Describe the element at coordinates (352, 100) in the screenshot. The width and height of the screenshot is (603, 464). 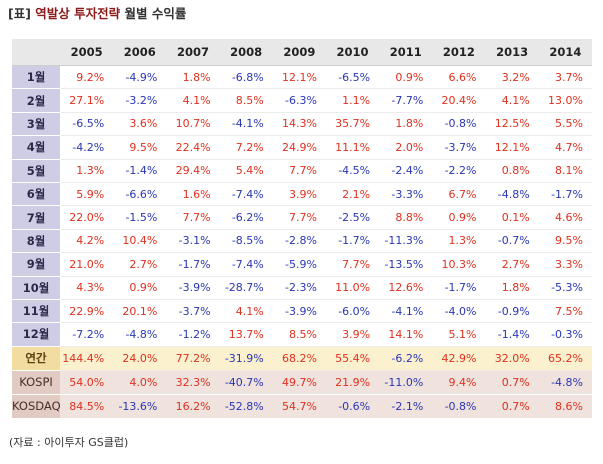
I see `return-cell: 1.1%` at that location.